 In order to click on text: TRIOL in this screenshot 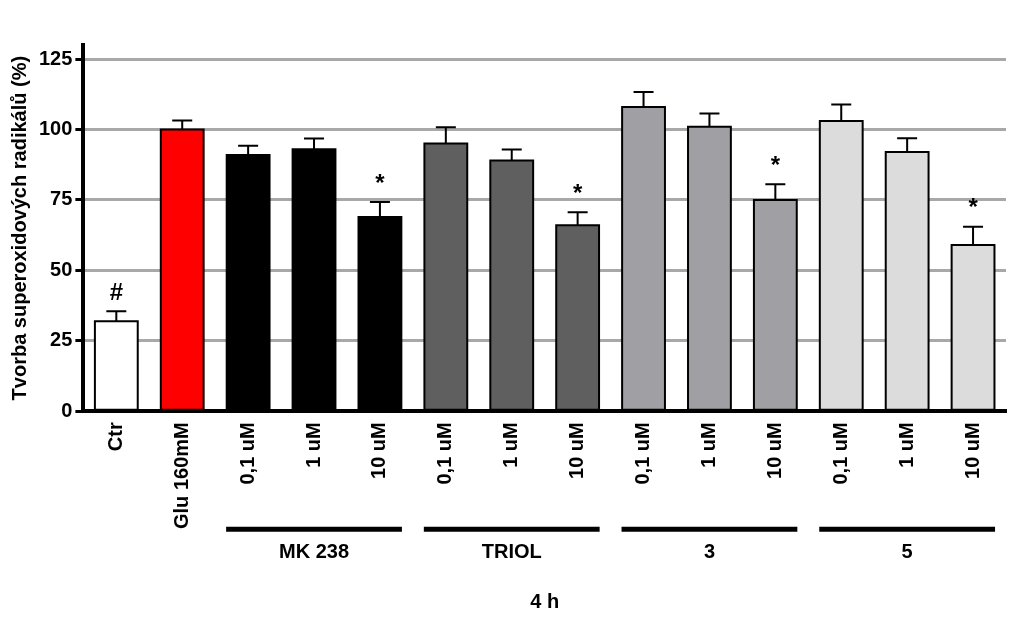, I will do `click(511, 550)`.